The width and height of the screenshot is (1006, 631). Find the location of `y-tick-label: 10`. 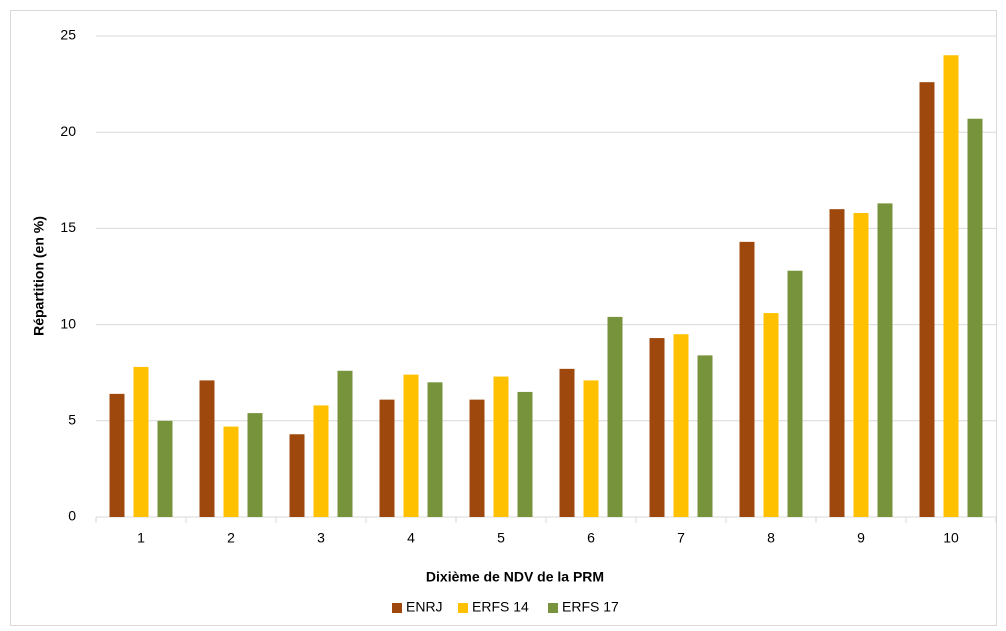

y-tick-label: 10 is located at coordinates (68, 323).